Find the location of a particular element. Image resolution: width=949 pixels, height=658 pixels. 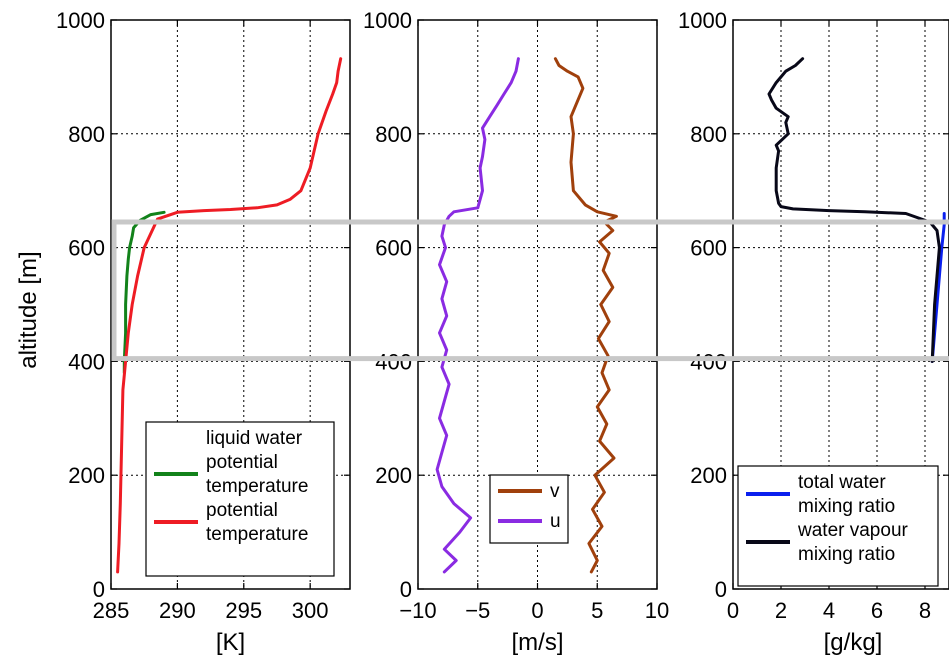

x-tick-label: 6 is located at coordinates (877, 610).